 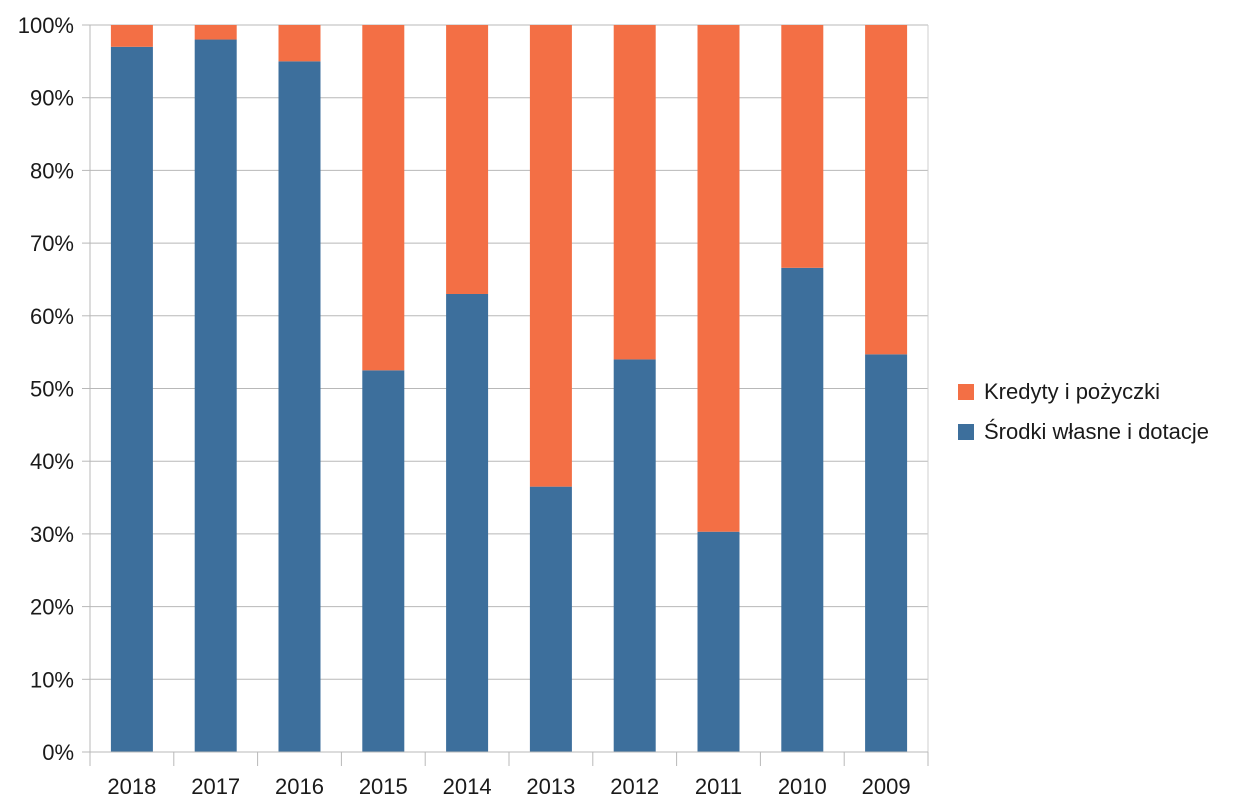 I want to click on x-tick-label: 2017, so click(x=215, y=786).